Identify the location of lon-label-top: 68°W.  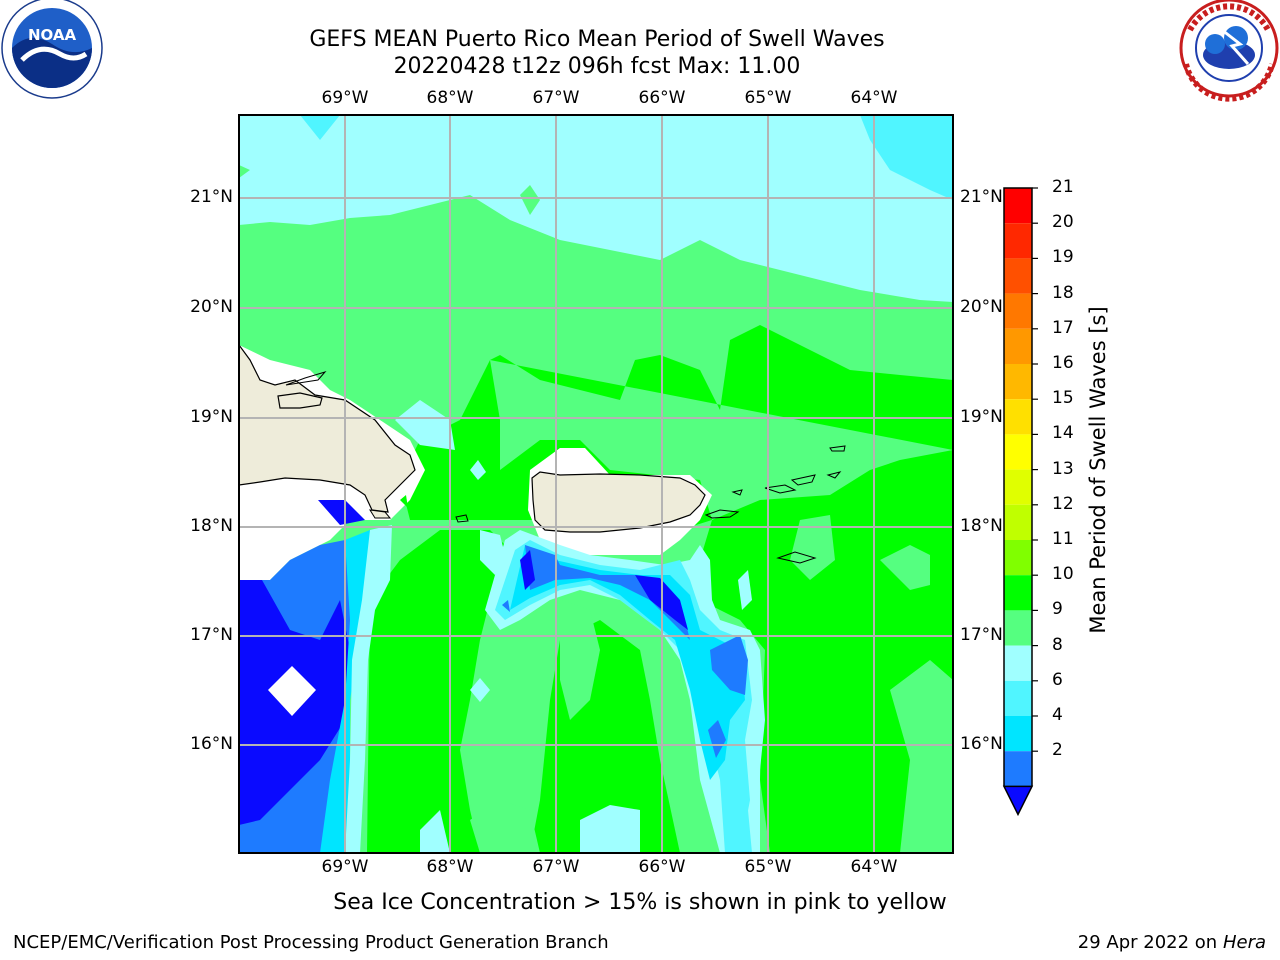
(450, 98).